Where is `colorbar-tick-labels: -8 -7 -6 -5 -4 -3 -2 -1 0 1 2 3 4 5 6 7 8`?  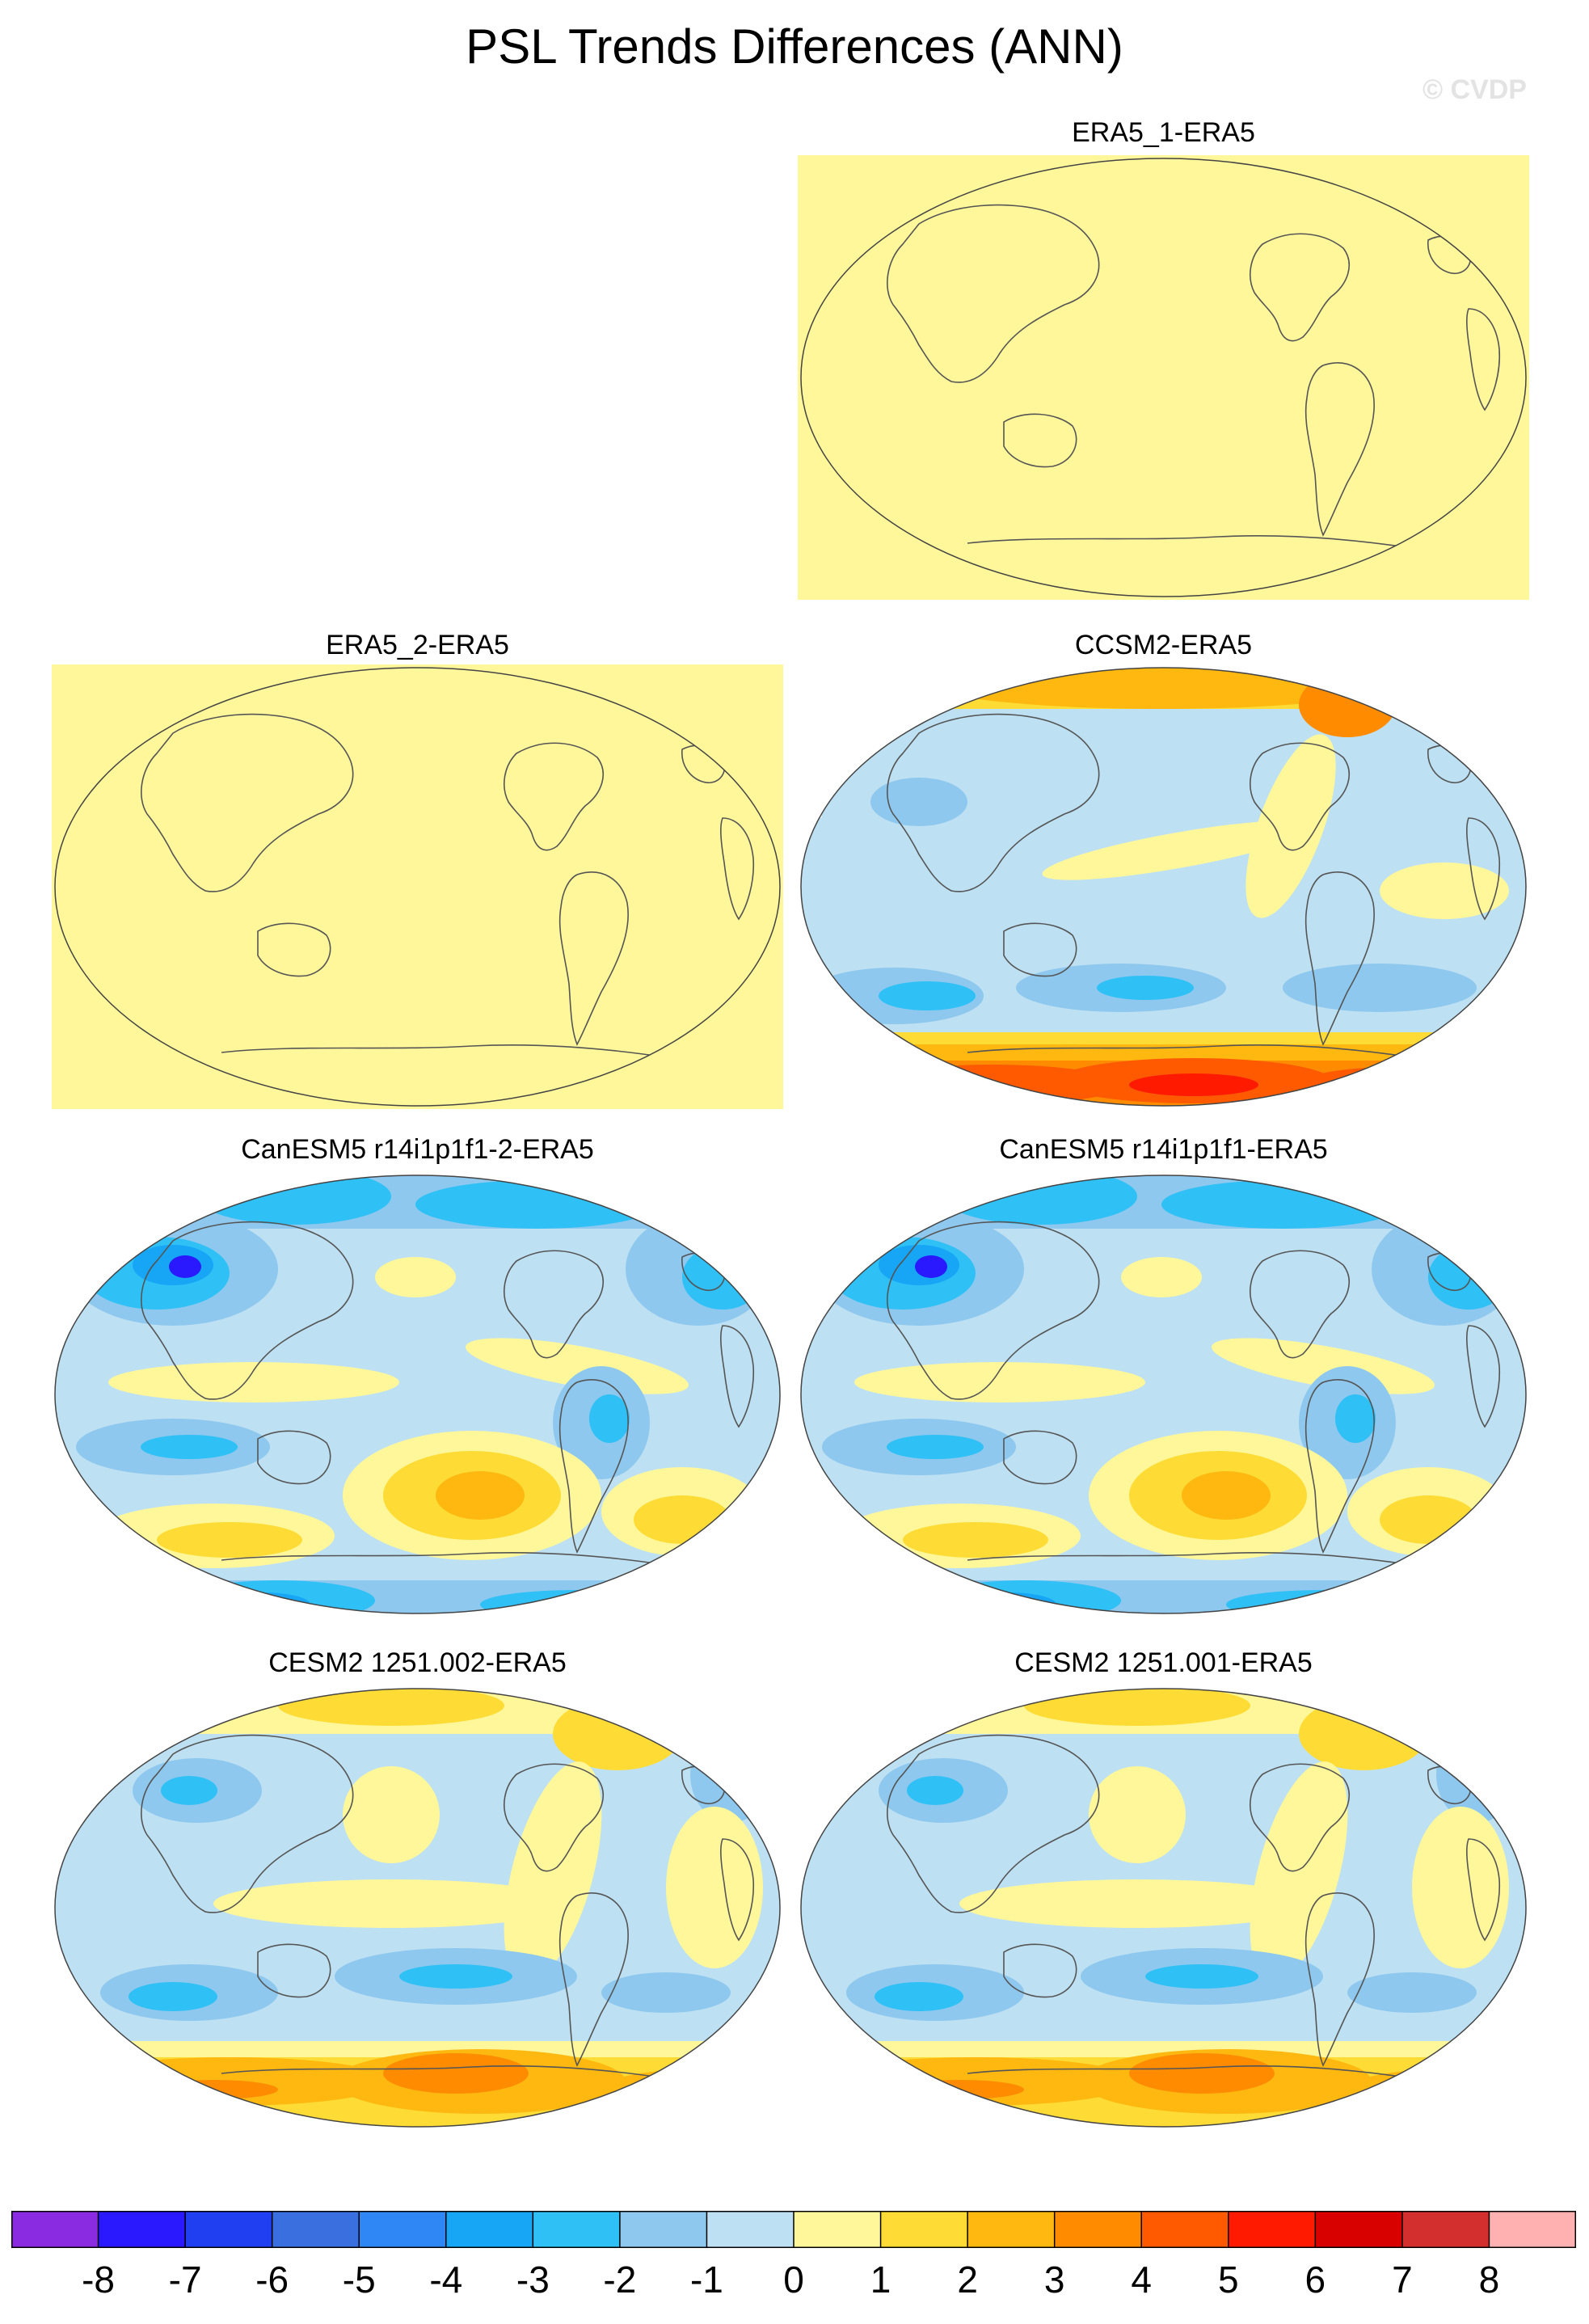 colorbar-tick-labels: -8 -7 -6 -5 -4 -3 -2 -1 0 1 2 3 4 5 6 7 8 is located at coordinates (793, 2279).